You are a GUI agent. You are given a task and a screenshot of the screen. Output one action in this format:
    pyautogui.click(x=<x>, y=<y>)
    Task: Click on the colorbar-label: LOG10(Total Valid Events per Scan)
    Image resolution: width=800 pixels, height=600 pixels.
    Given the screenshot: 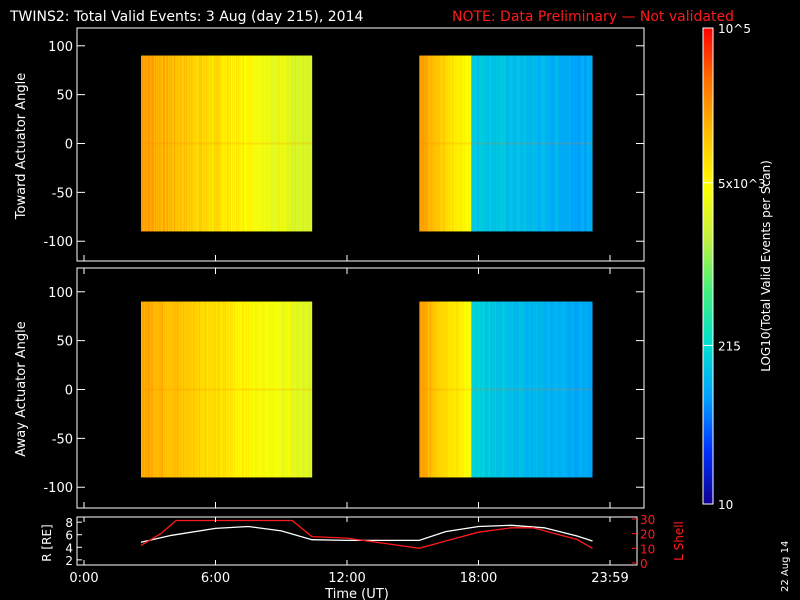 What is the action you would take?
    pyautogui.click(x=766, y=266)
    